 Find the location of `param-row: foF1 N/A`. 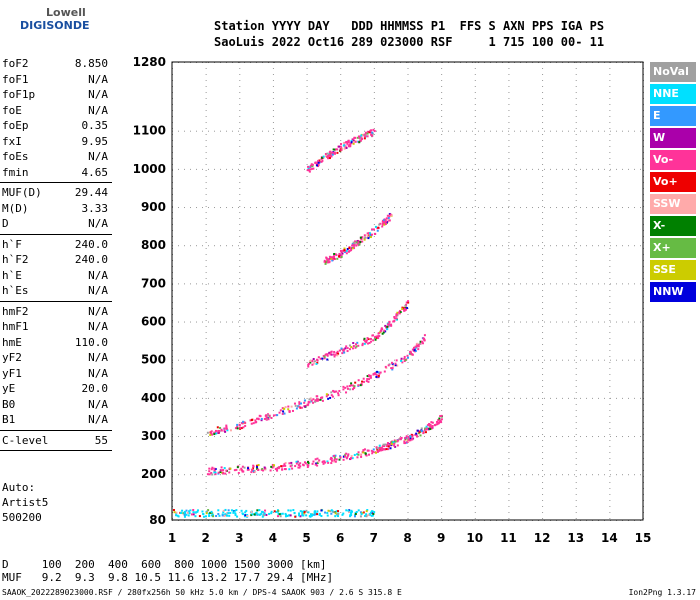

param-row: foF1 N/A is located at coordinates (56, 80).